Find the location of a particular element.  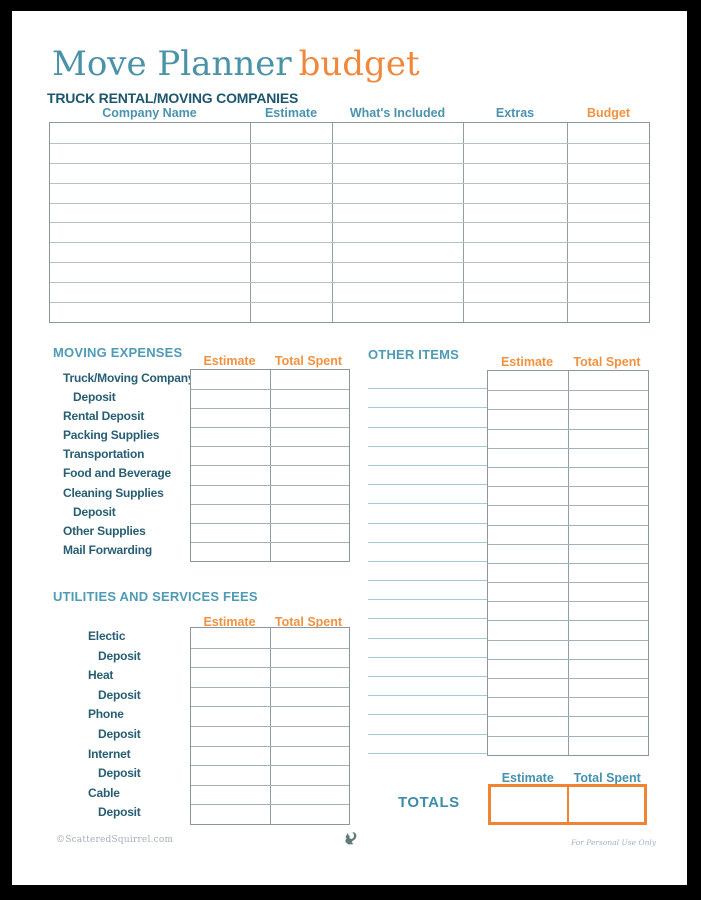

totals-box is located at coordinates (567, 804).